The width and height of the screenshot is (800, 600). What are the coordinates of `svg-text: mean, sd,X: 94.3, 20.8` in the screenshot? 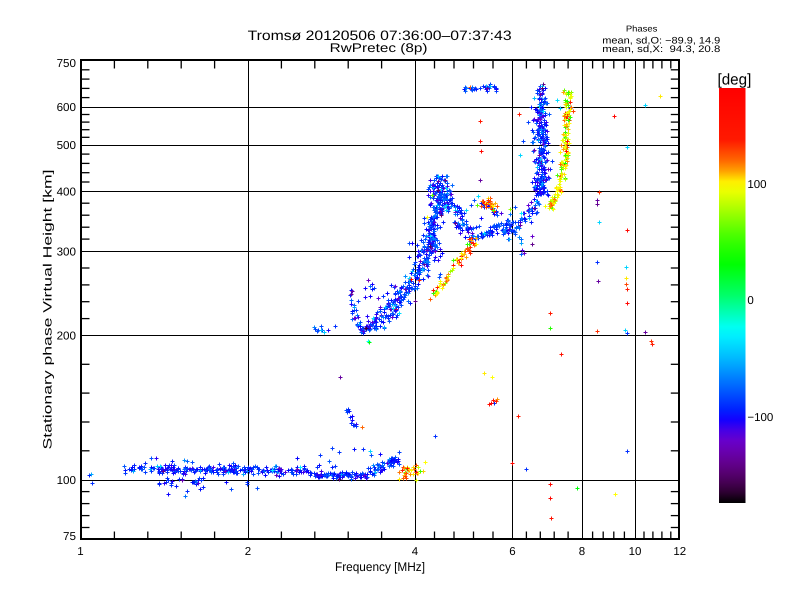 It's located at (661, 49).